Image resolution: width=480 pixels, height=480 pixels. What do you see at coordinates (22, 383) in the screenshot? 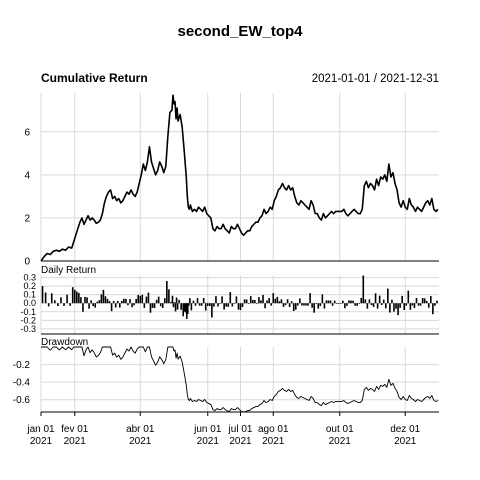
I see `drawdown-y-axis: -0.2 -0.4 -0.6` at bounding box center [22, 383].